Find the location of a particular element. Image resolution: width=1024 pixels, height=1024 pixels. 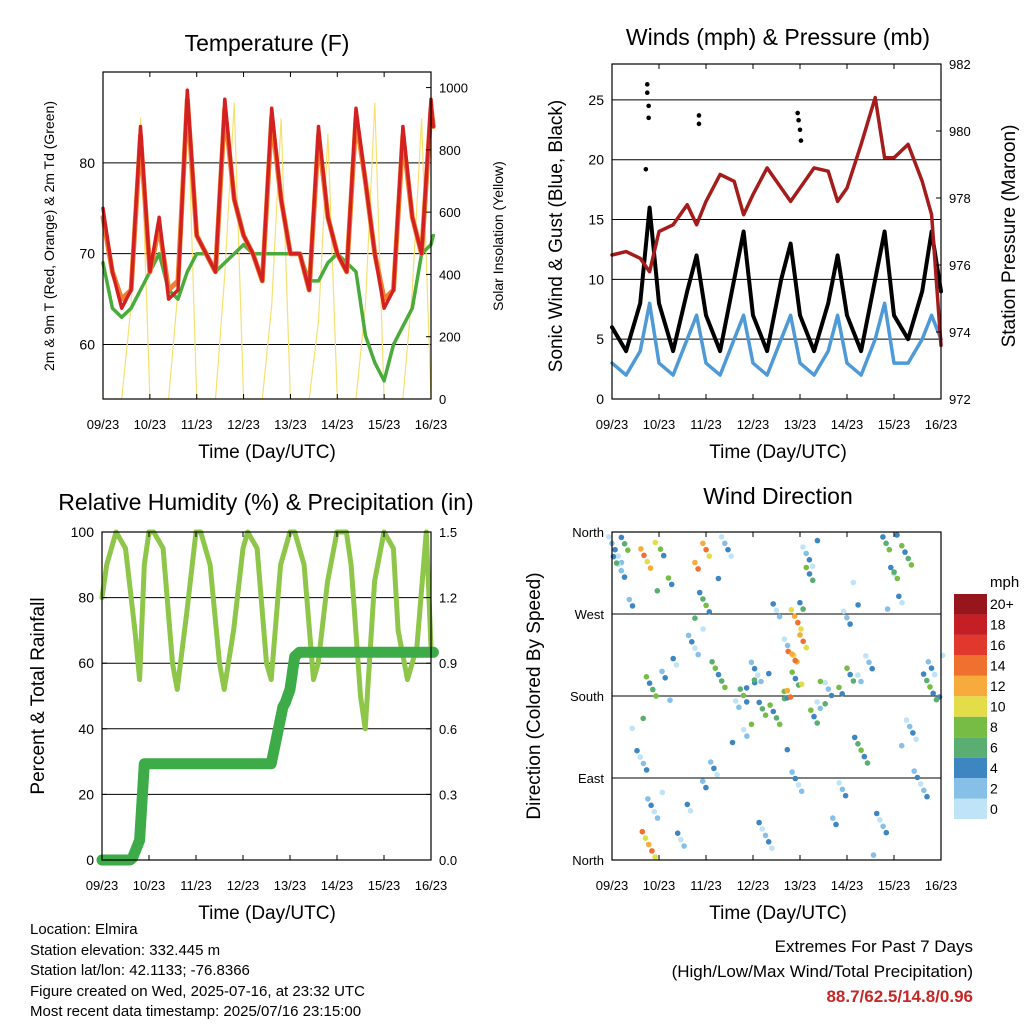

winds-plot-frame is located at coordinates (776, 231).